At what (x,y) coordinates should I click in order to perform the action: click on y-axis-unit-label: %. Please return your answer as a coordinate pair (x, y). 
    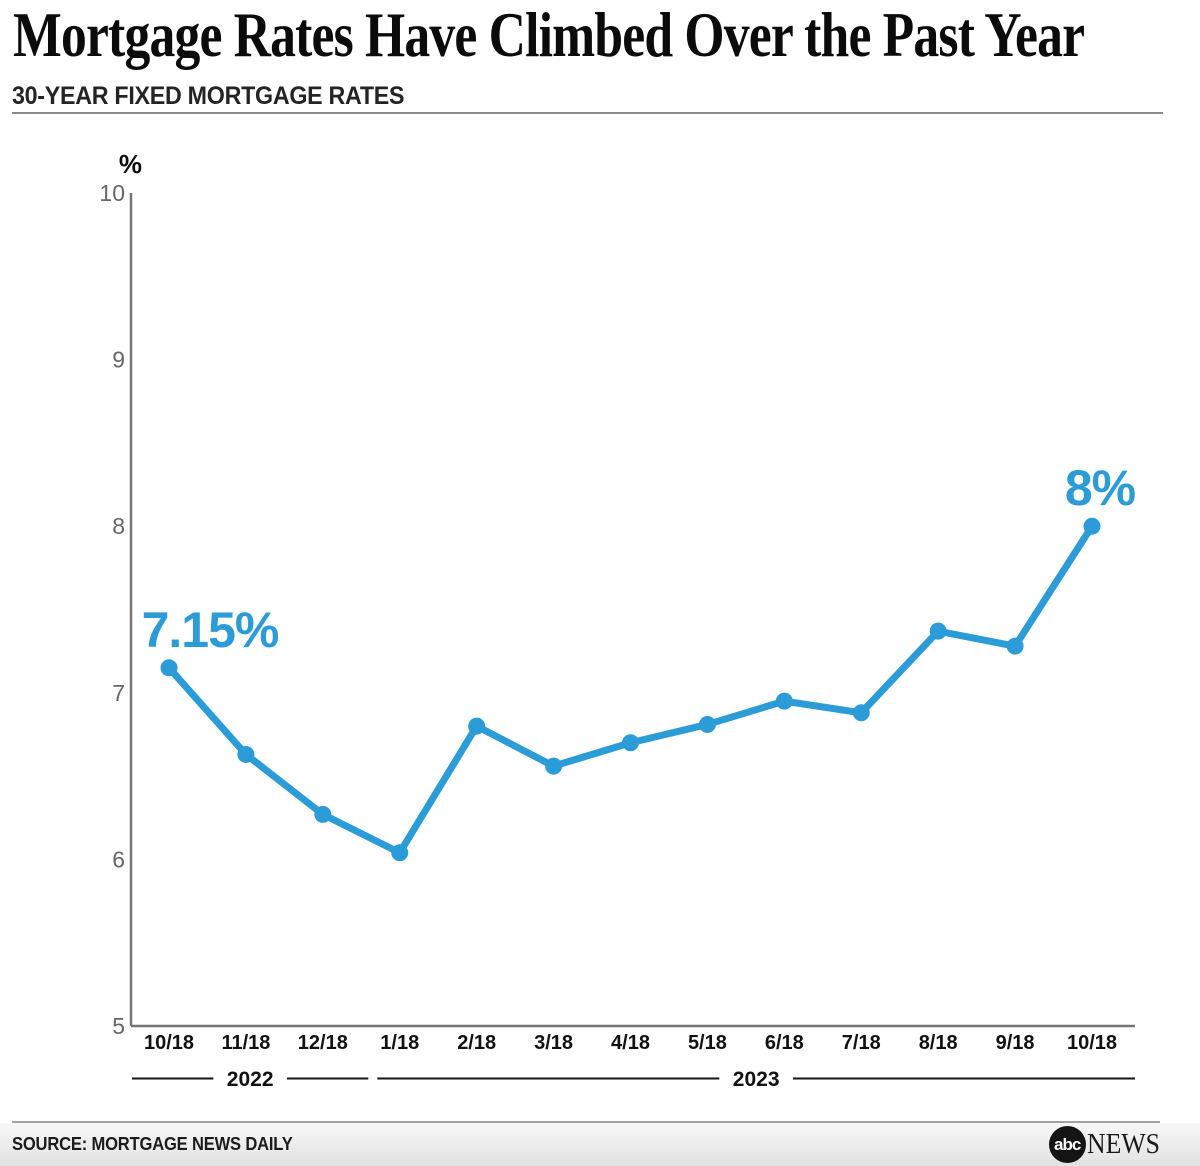
    Looking at the image, I should click on (130, 164).